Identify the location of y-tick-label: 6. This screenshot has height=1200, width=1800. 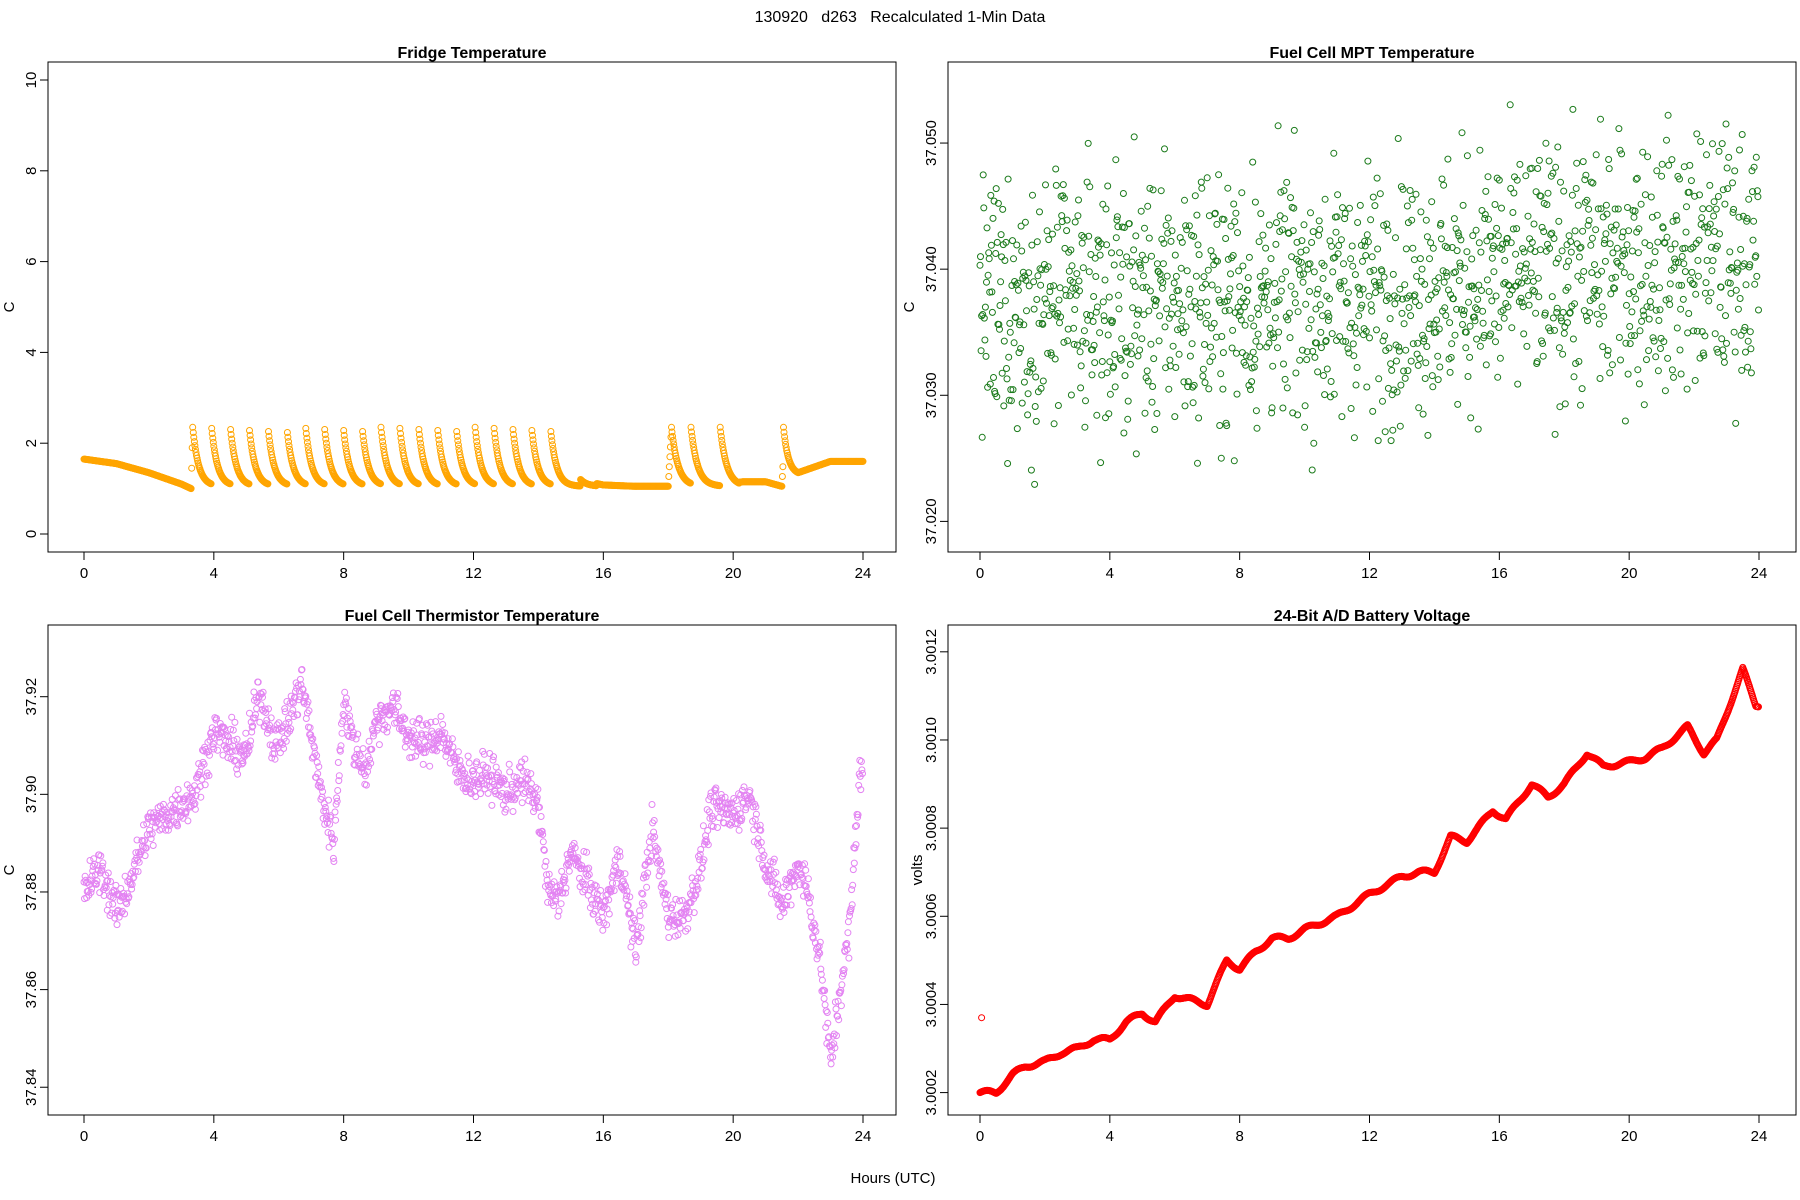
(31, 261).